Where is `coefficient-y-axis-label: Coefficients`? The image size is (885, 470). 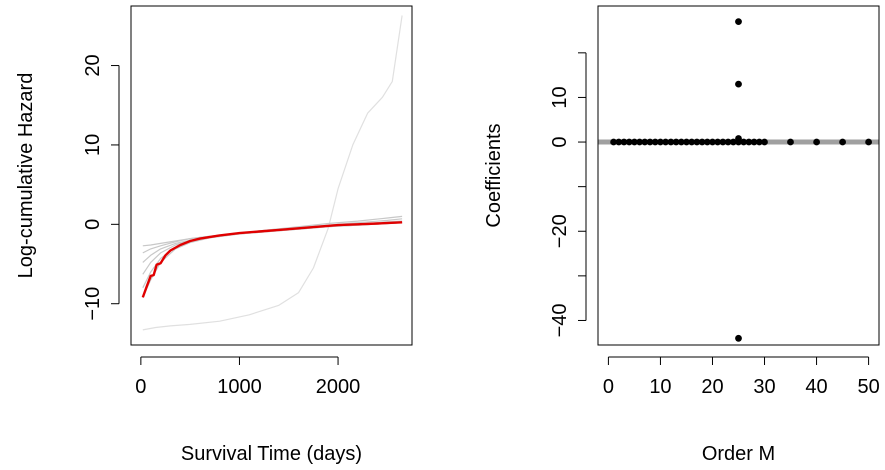 coefficient-y-axis-label: Coefficients is located at coordinates (494, 175).